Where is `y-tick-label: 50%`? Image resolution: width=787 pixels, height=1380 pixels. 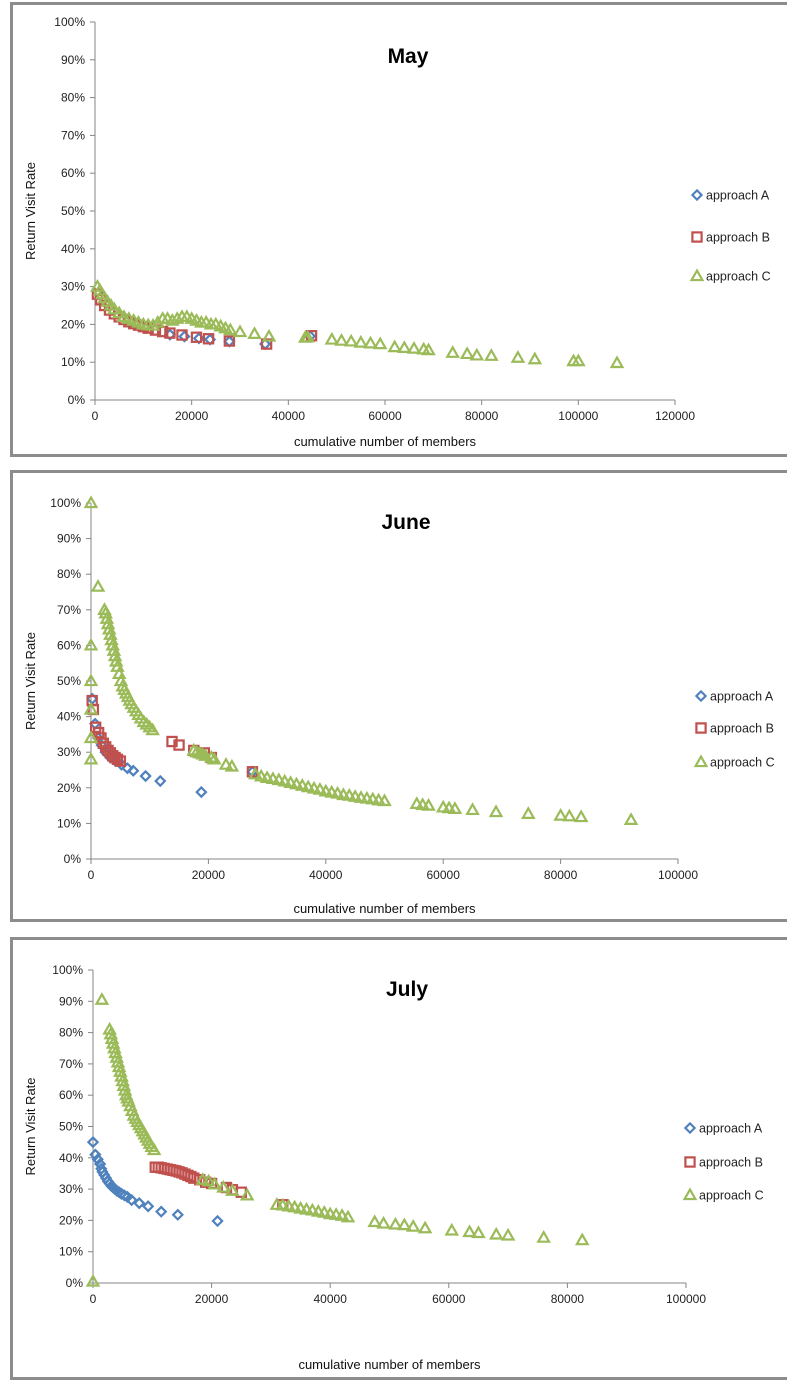
y-tick-label: 50% is located at coordinates (73, 211).